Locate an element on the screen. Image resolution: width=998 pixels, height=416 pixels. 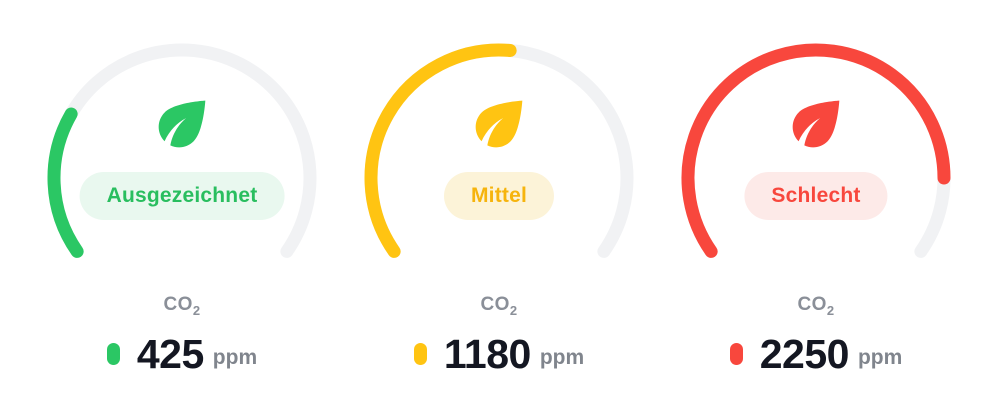
status-badge-label: Schlecht is located at coordinates (816, 195).